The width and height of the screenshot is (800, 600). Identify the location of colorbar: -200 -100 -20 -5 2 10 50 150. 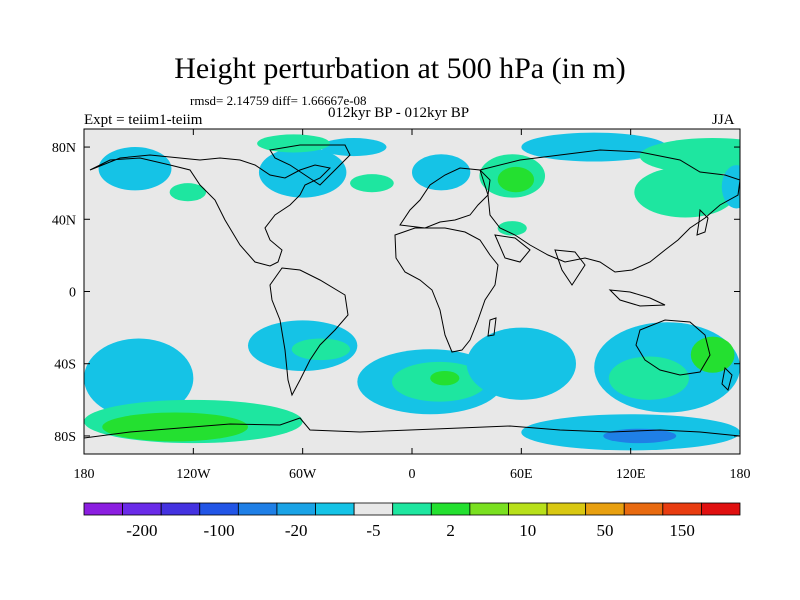
(412, 521).